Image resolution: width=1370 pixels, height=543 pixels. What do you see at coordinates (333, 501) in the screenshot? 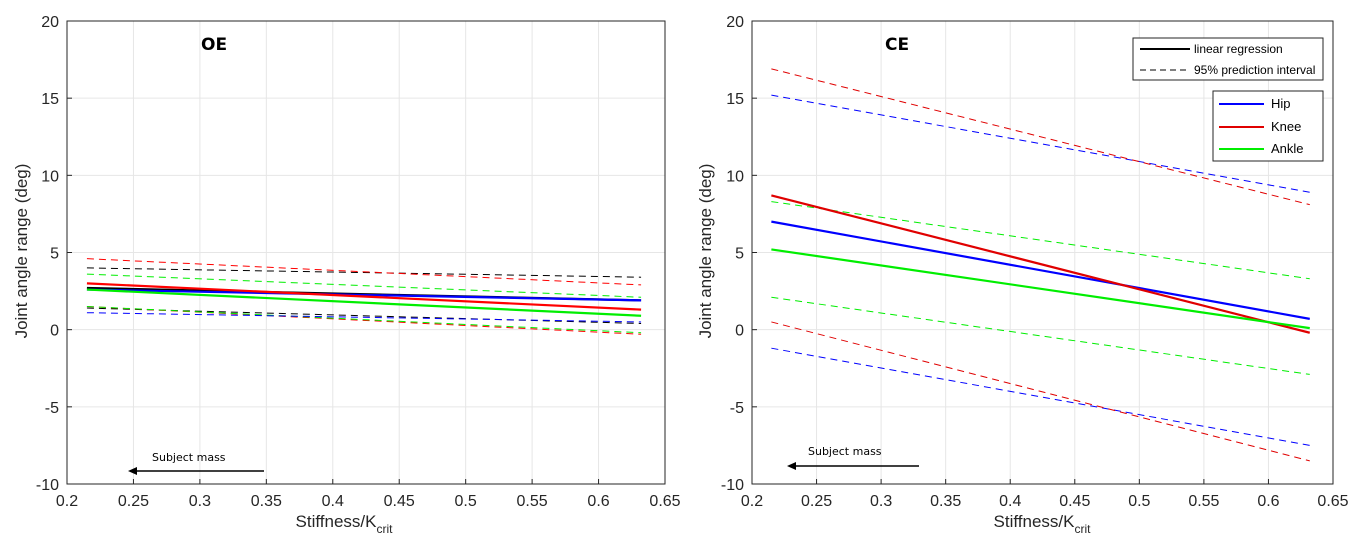
I see `oe-xtick-label: 0.4` at bounding box center [333, 501].